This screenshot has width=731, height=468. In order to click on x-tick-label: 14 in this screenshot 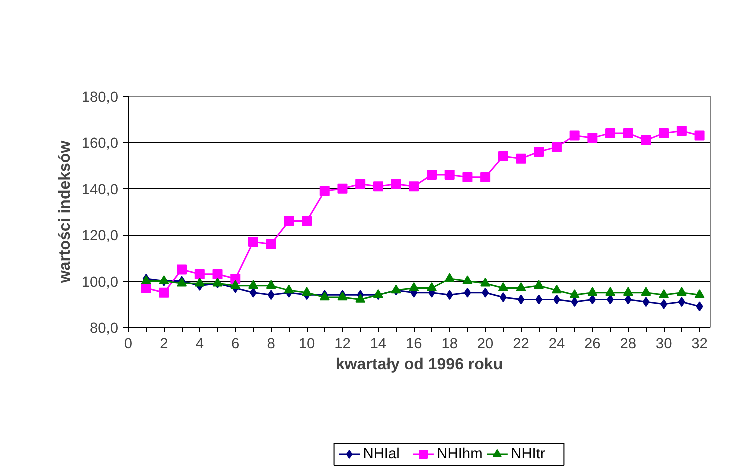, I will do `click(378, 344)`.